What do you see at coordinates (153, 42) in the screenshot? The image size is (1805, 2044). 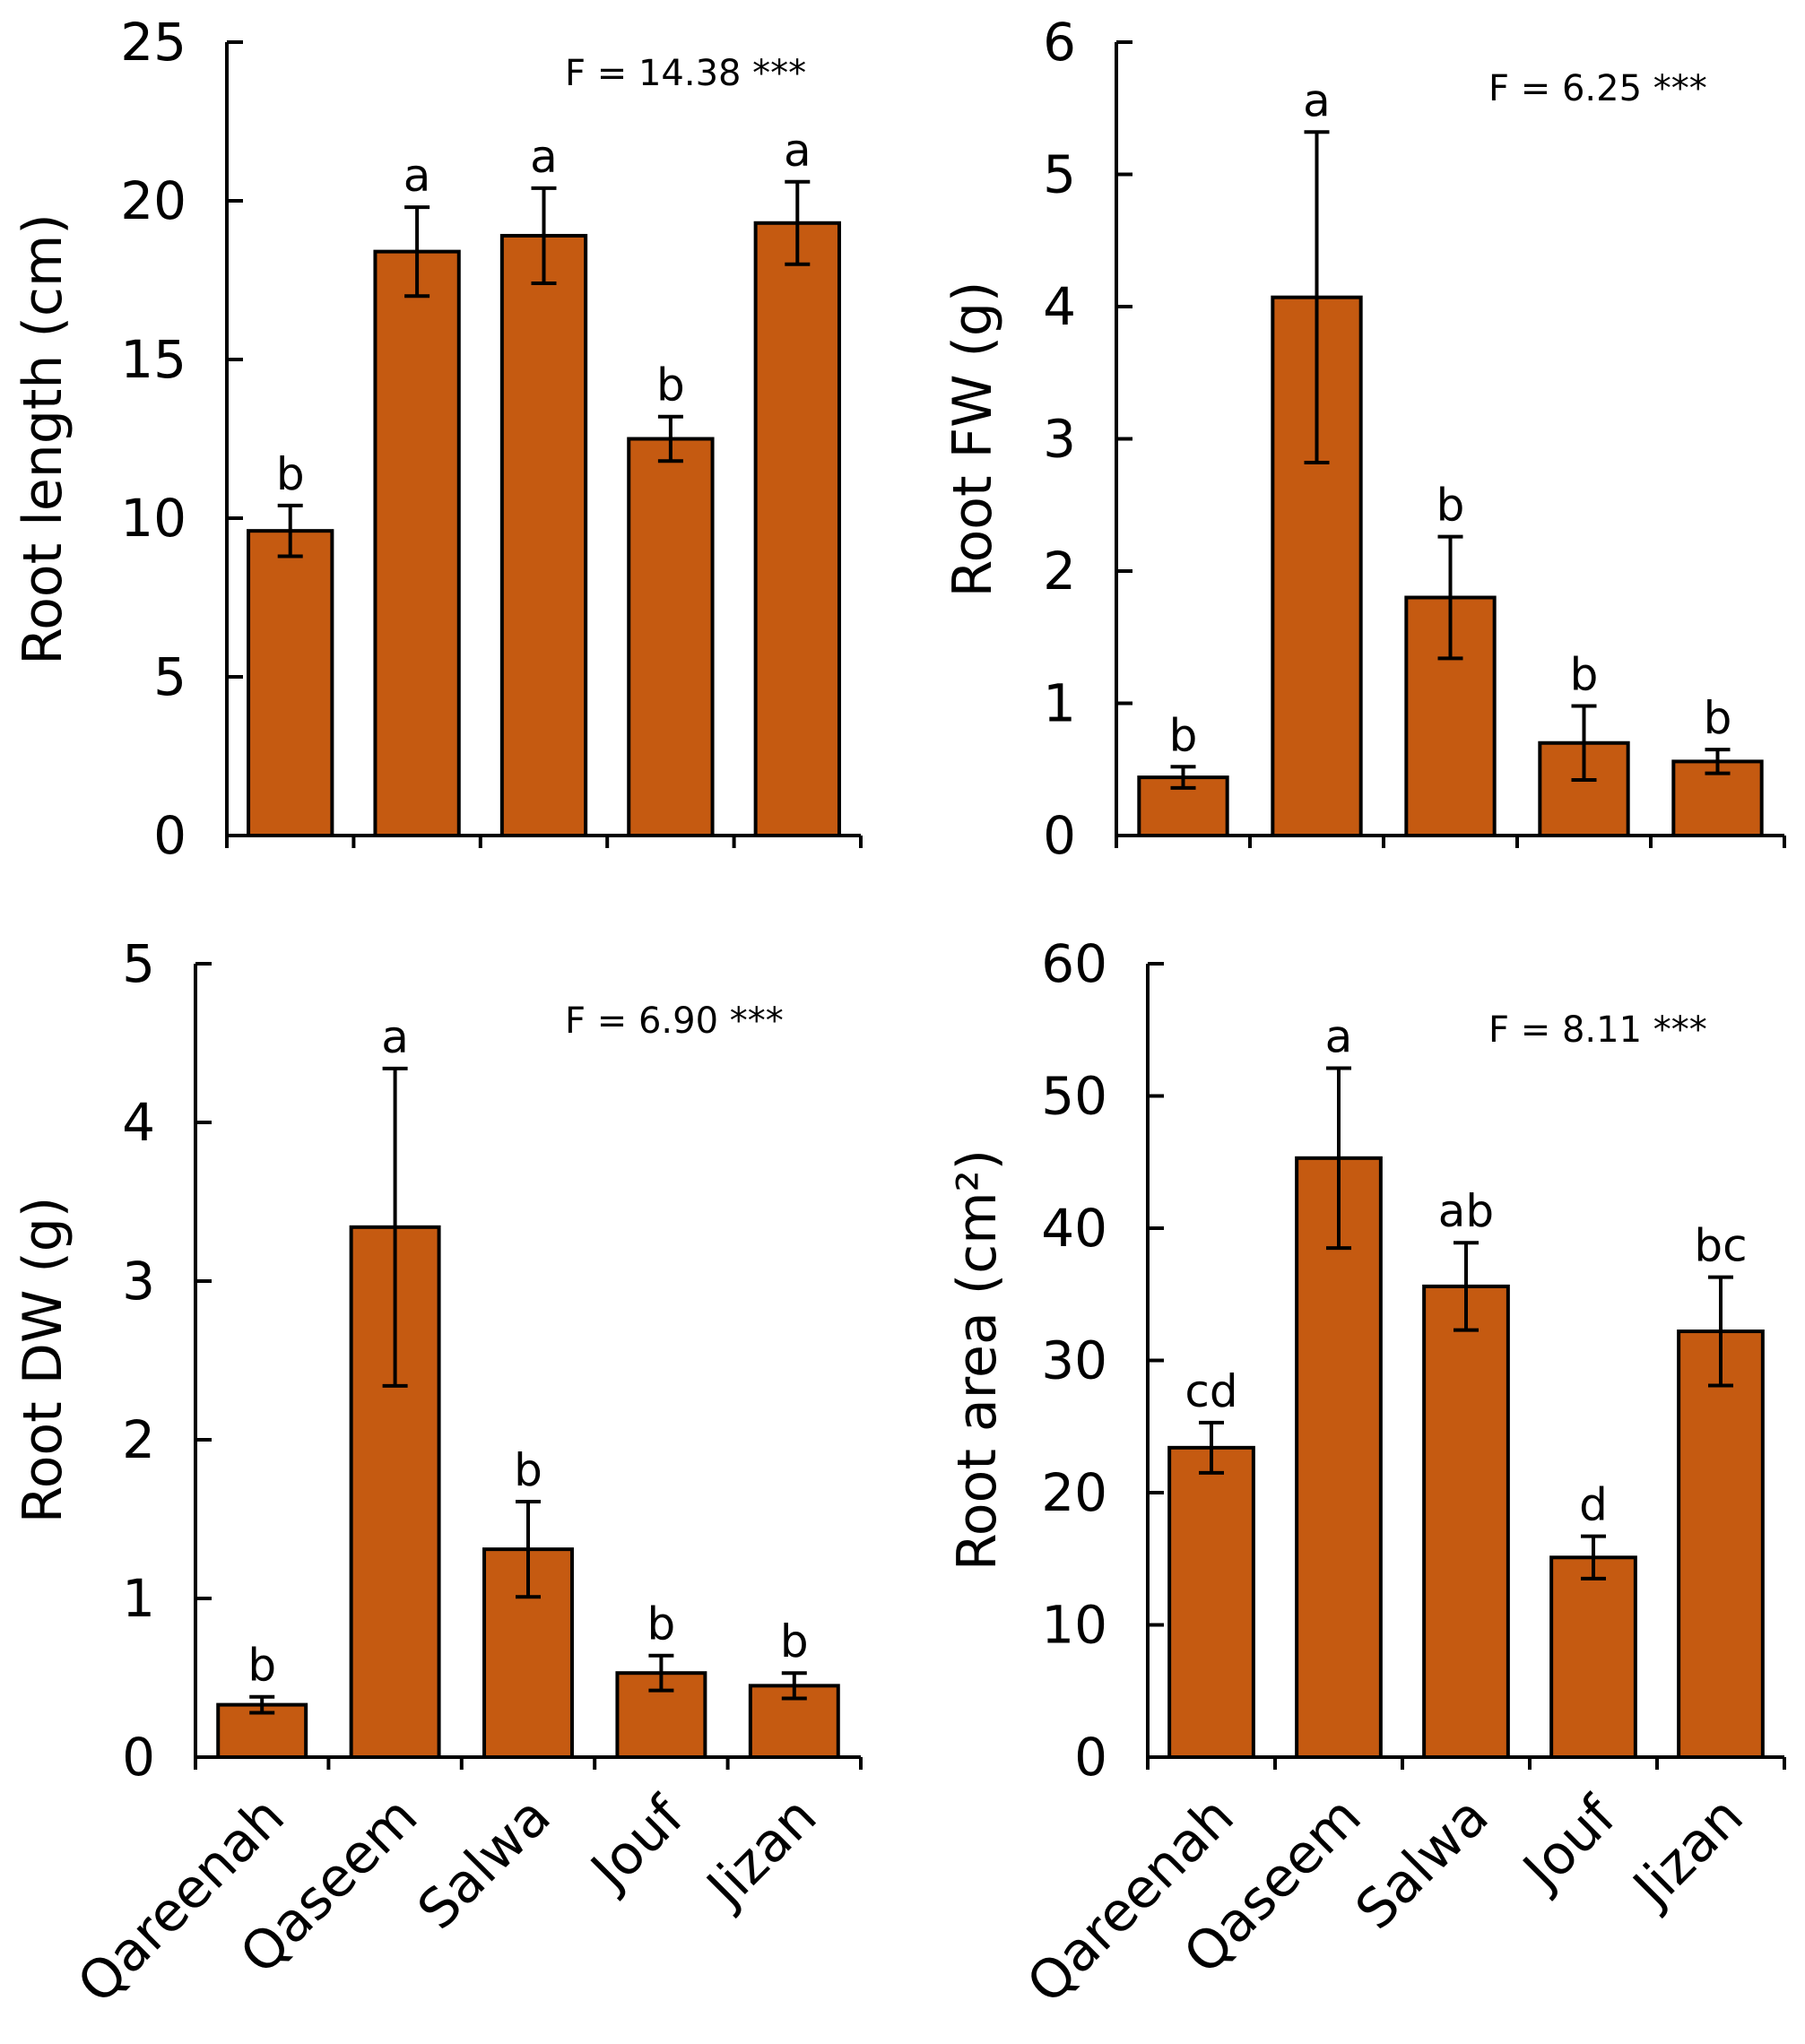 I see `y-tick-label: 25` at bounding box center [153, 42].